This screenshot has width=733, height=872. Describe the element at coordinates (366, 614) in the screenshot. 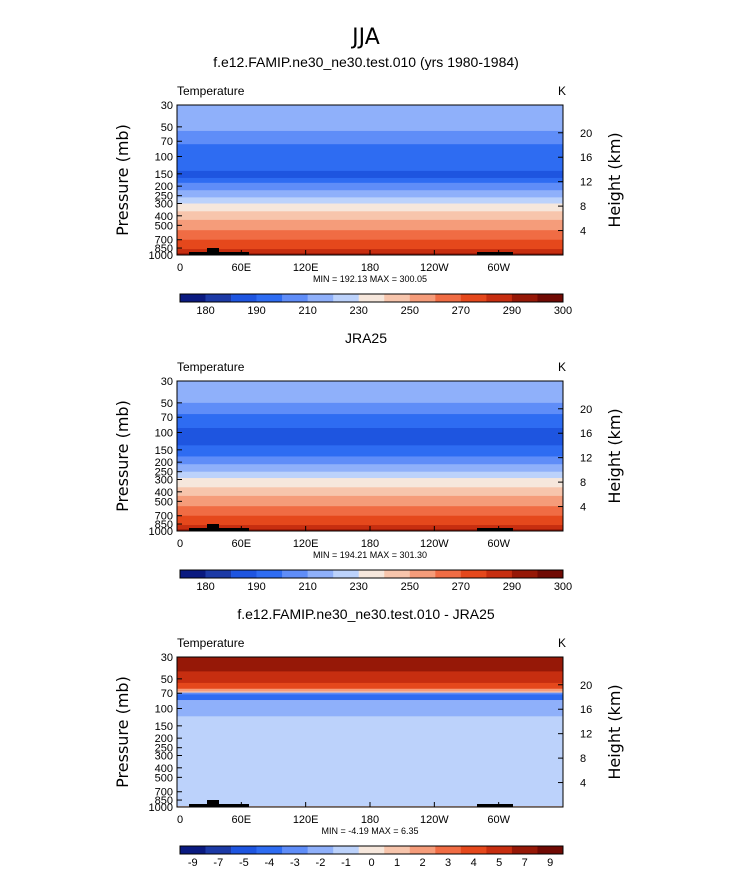

I see `panel-title: f.e12.FAMIP.ne30_ne30.test.010 - JRA25` at that location.